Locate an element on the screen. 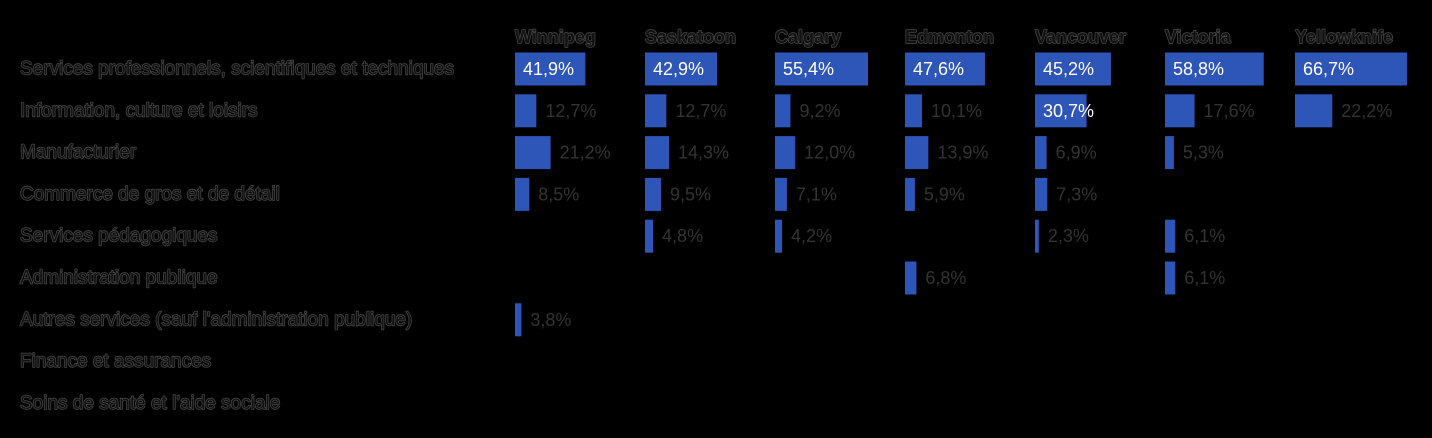 This screenshot has height=438, width=1432. category-label: Information, culture et loisirs is located at coordinates (139, 110).